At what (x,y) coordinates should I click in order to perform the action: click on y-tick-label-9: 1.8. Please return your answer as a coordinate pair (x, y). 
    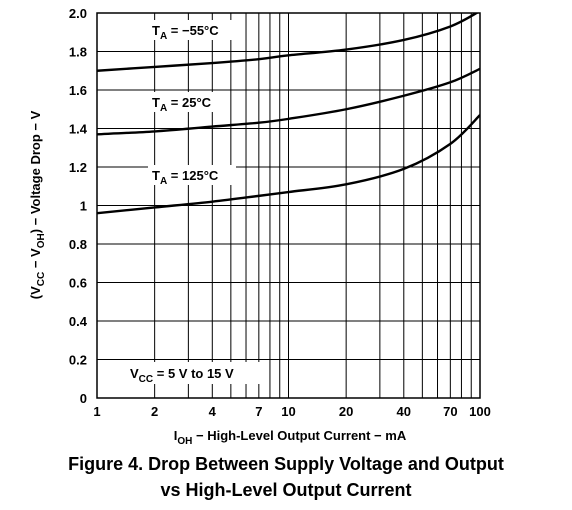
    Looking at the image, I should click on (78, 52).